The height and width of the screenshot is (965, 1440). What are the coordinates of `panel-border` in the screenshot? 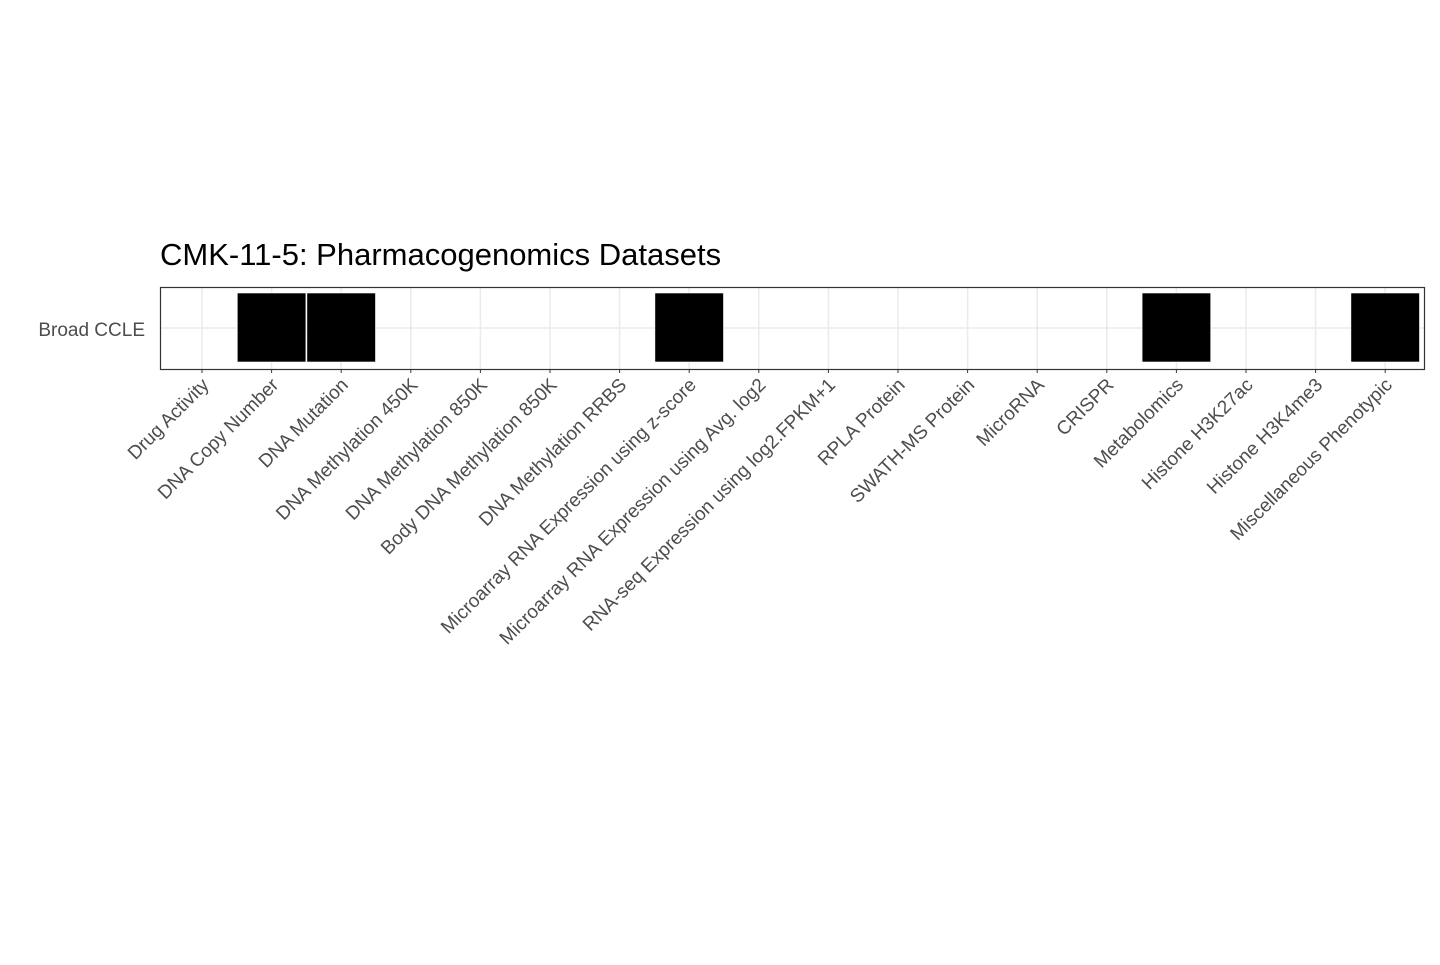 It's located at (792, 328).